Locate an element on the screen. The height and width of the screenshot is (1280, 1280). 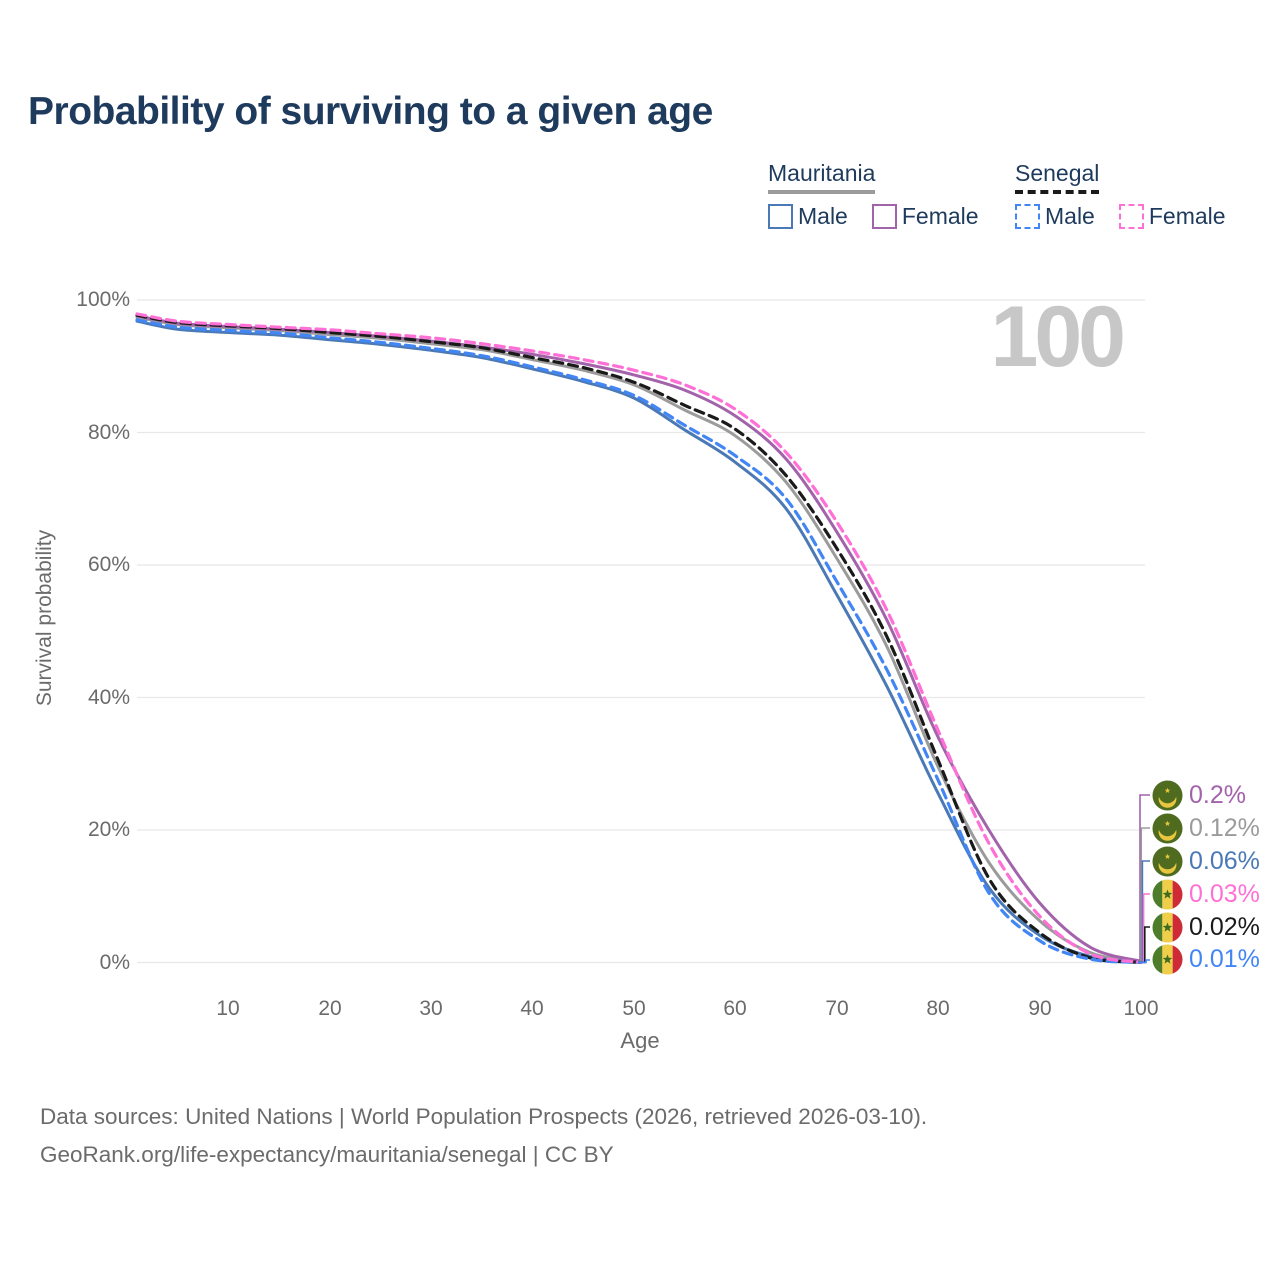
xtick-20: 20 is located at coordinates (330, 1008).